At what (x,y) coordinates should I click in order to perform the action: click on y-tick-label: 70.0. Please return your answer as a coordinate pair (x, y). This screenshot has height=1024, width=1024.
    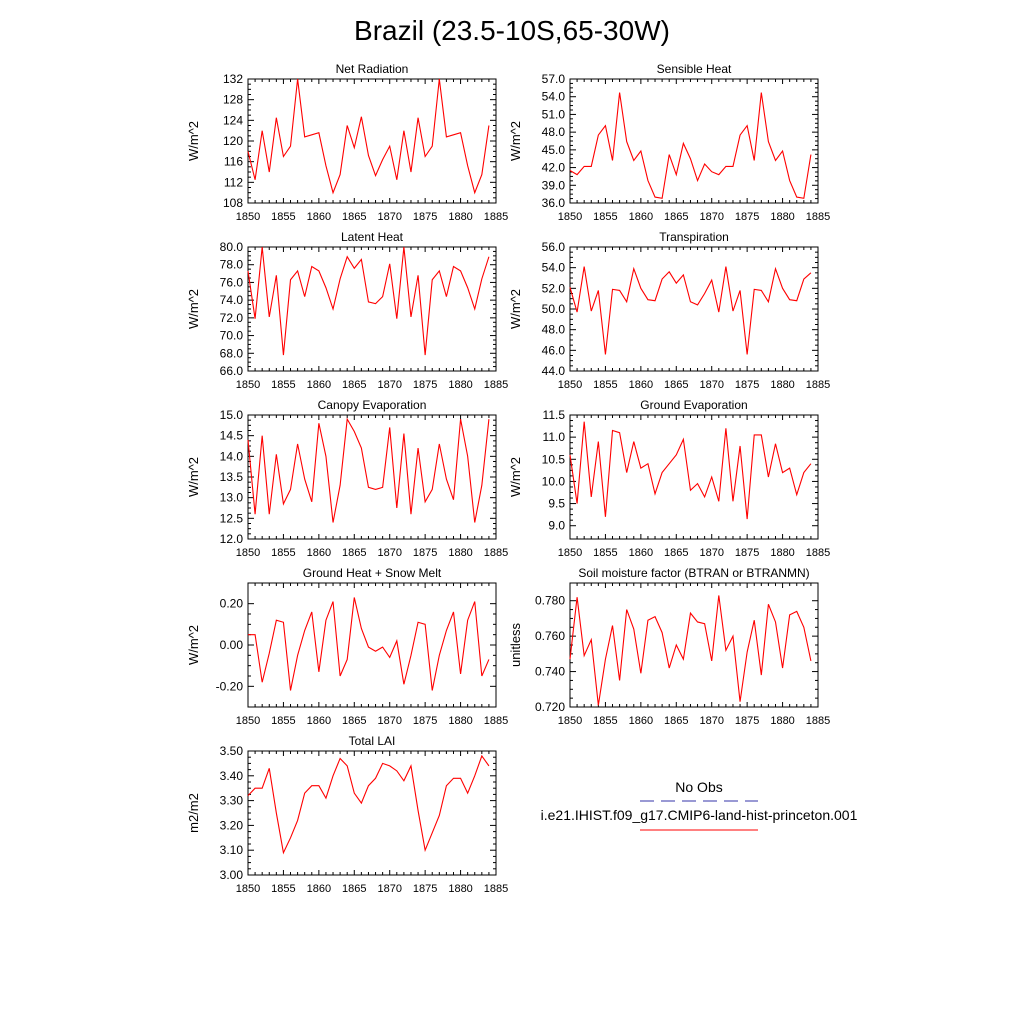
    Looking at the image, I should click on (232, 336).